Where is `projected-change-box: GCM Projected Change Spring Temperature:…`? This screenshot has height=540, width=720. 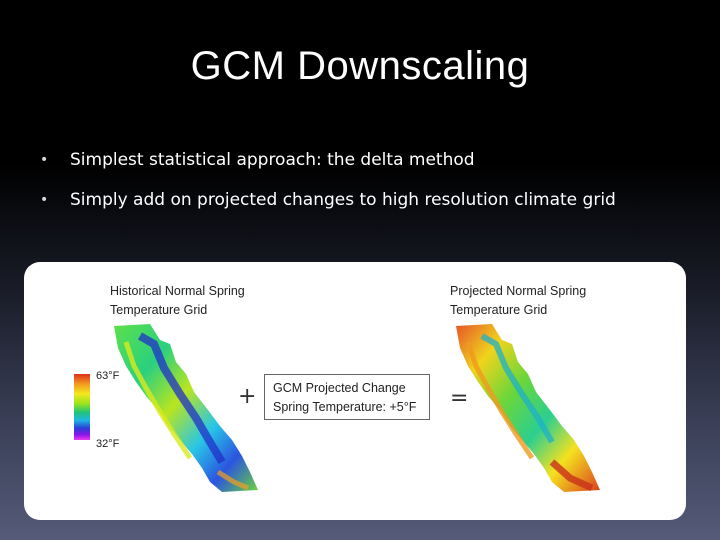
projected-change-box: GCM Projected Change Spring Temperature:… is located at coordinates (347, 397).